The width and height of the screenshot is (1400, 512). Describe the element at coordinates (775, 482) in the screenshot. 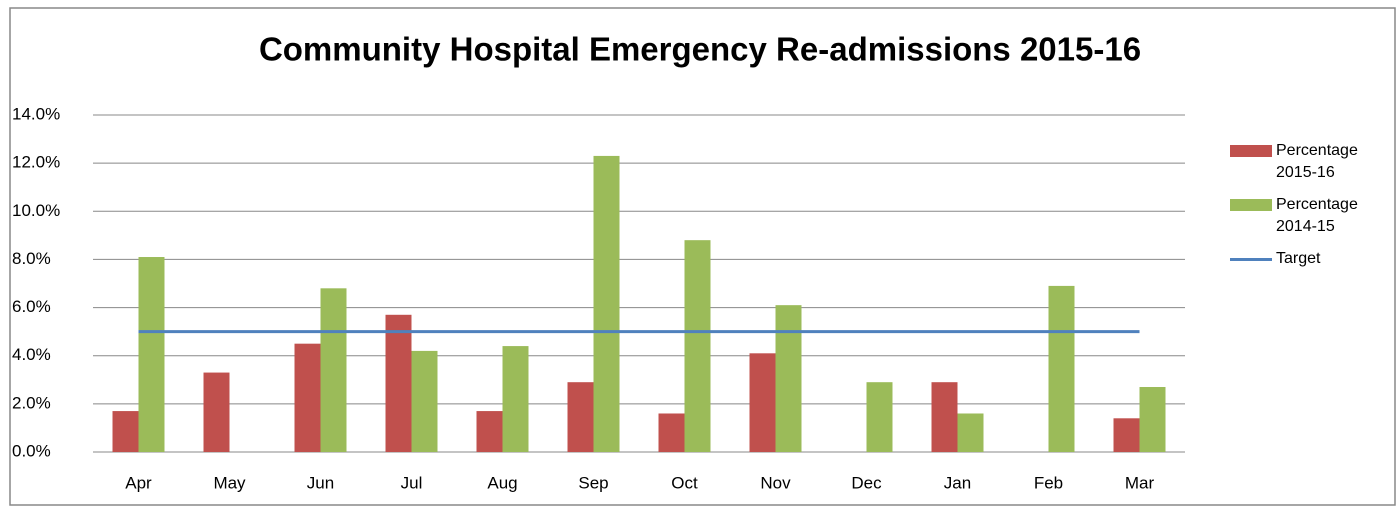

I see `x-tick-label: Nov` at that location.